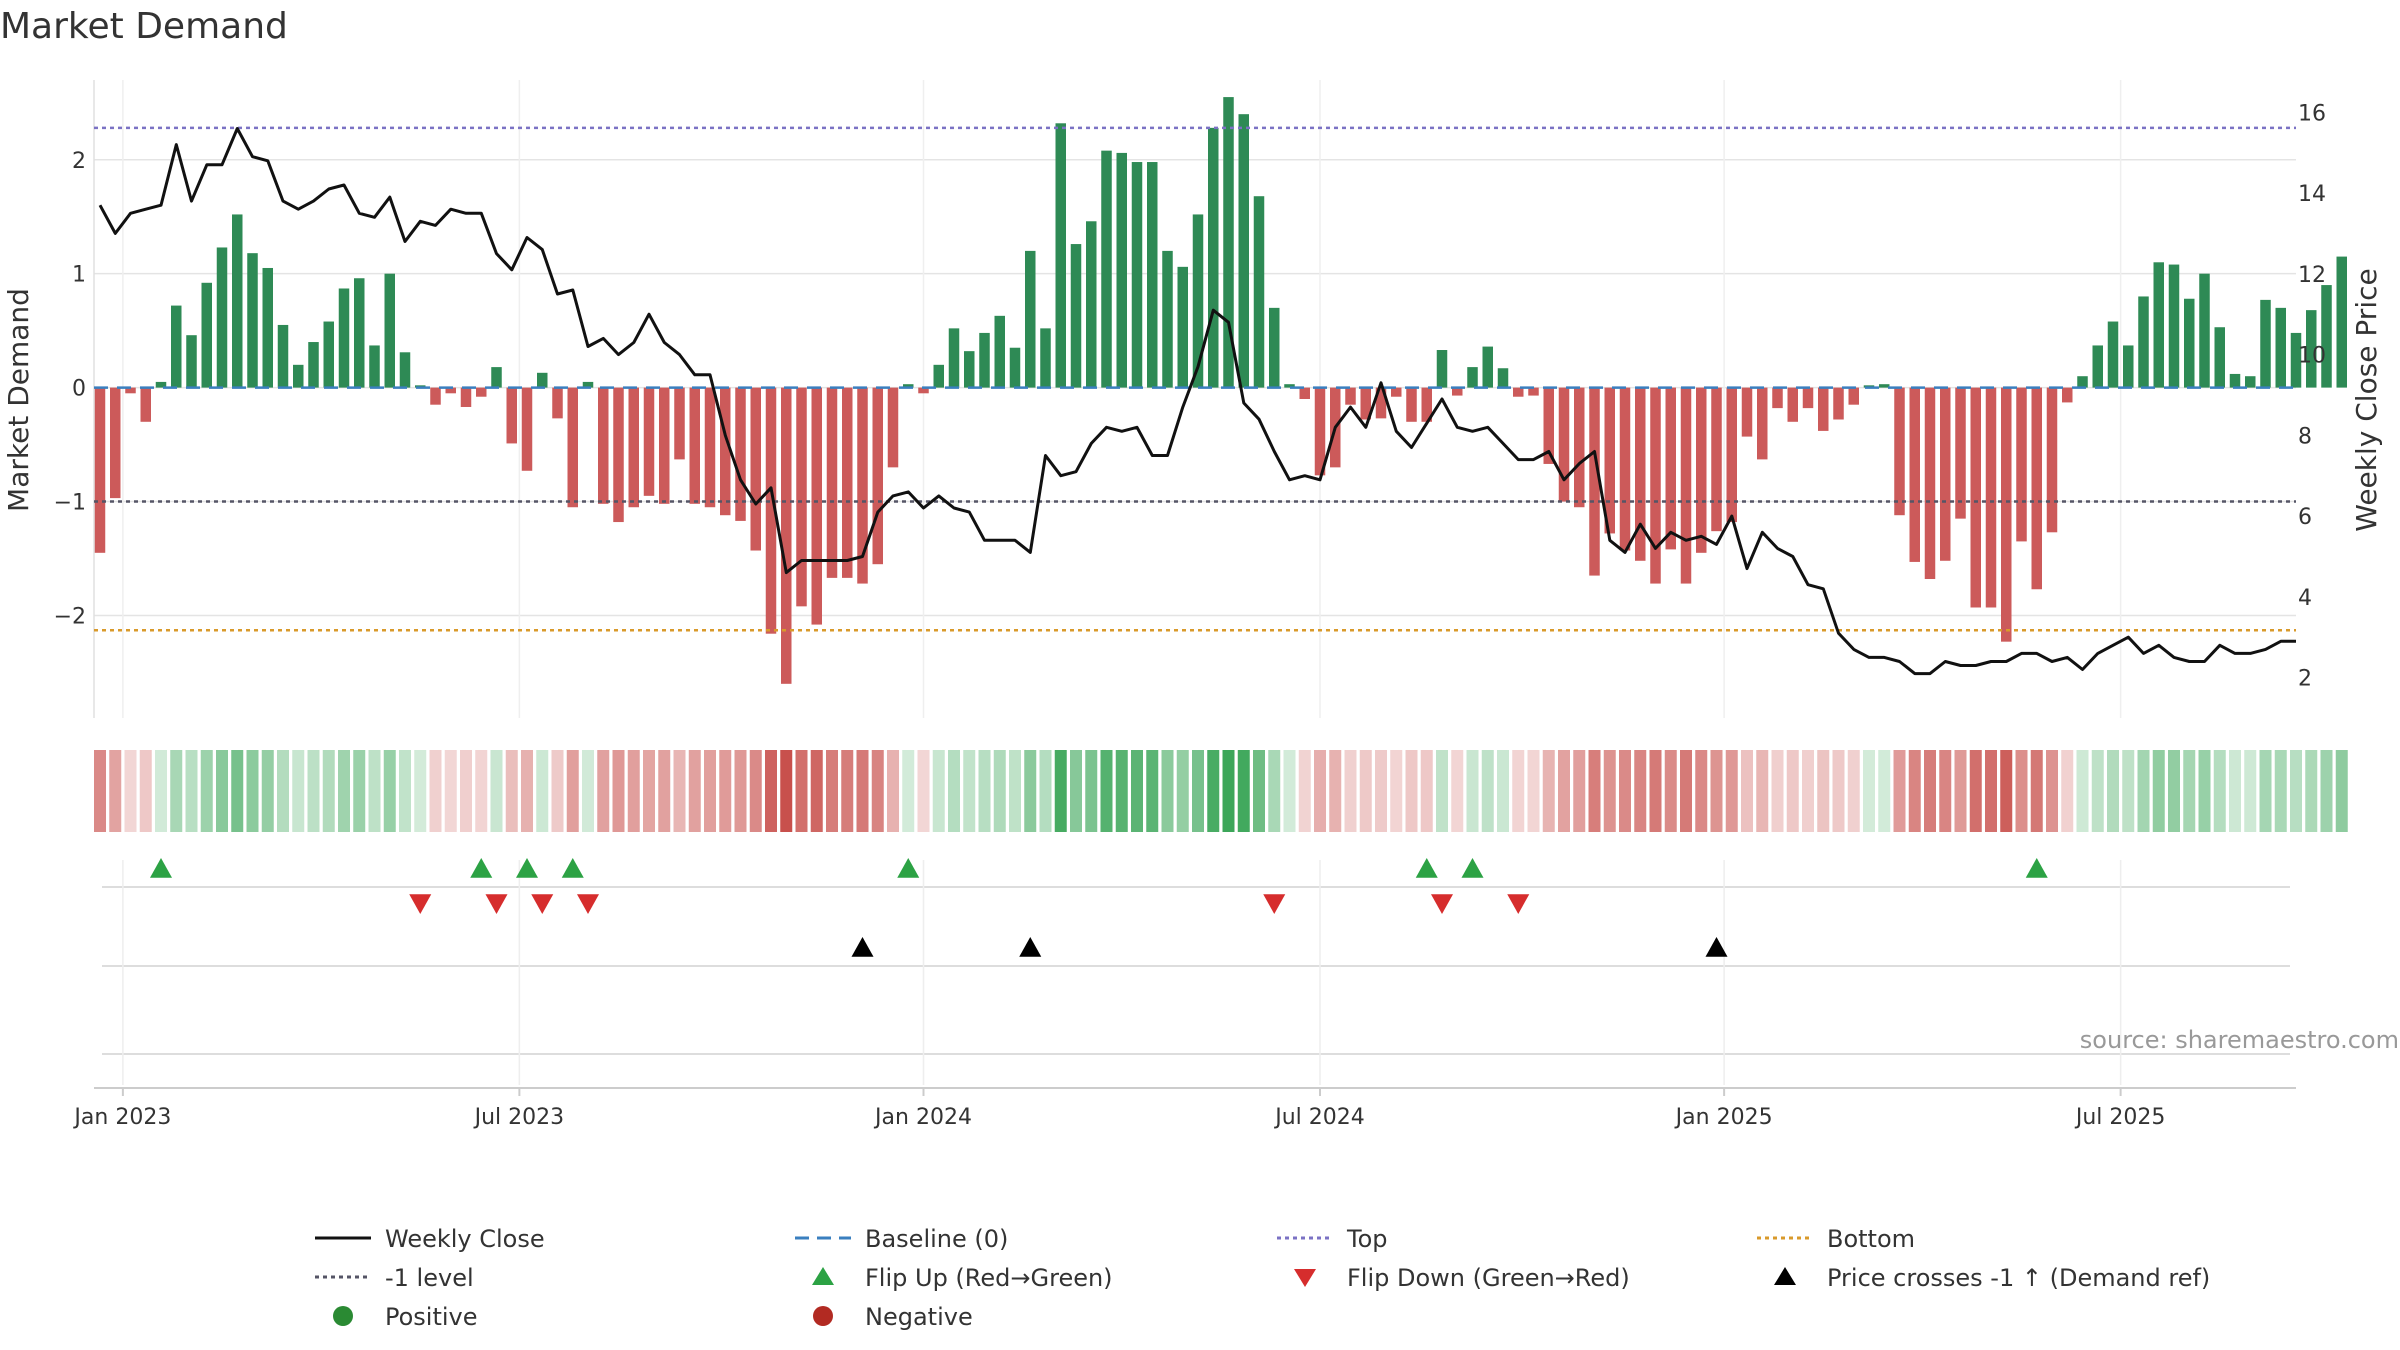  What do you see at coordinates (2239, 1040) in the screenshot?
I see `source-note: source: sharemaestro.com` at bounding box center [2239, 1040].